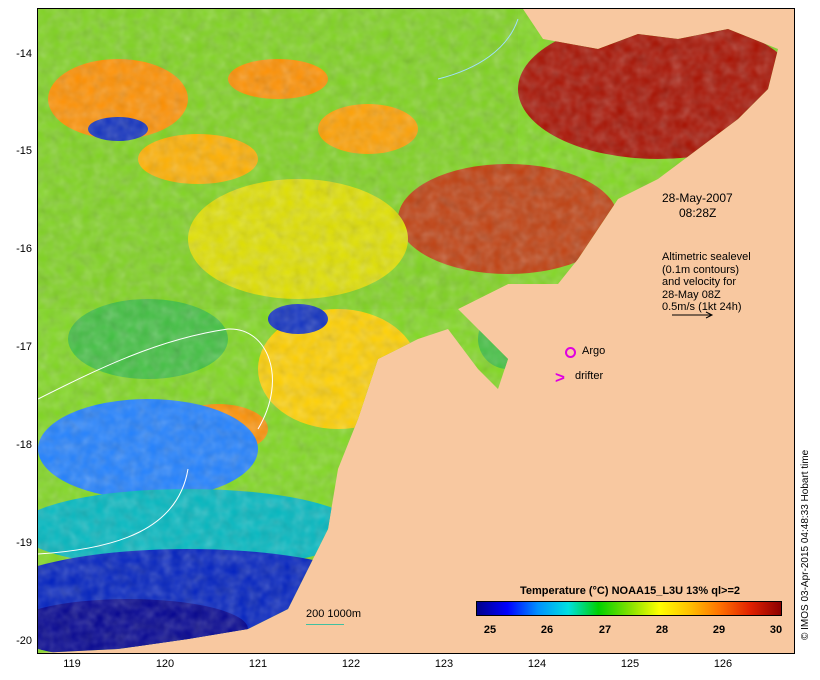 This screenshot has height=680, width=820. I want to click on lat-tick: -14, so click(24, 54).